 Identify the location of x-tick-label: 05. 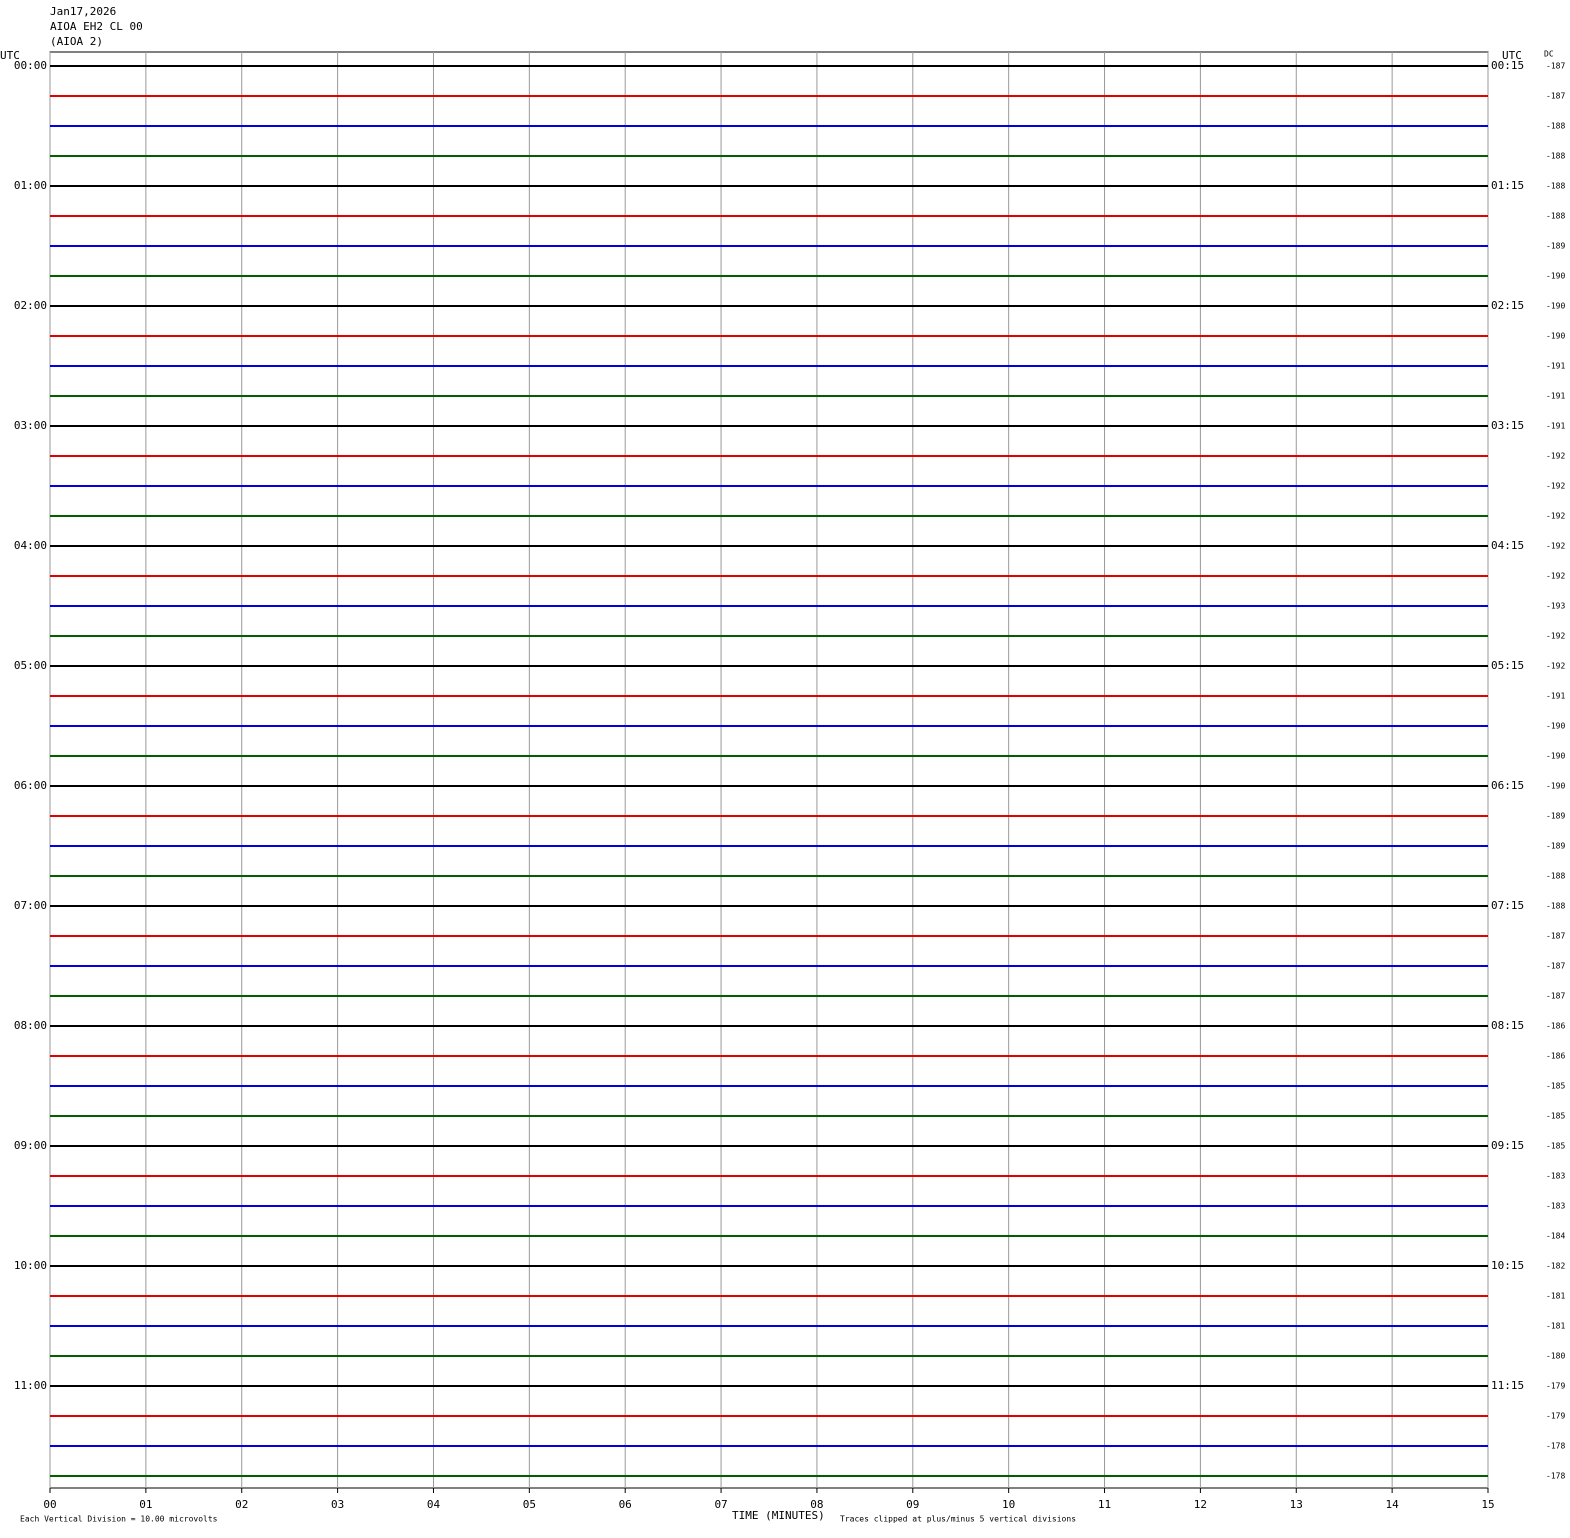
(529, 1504).